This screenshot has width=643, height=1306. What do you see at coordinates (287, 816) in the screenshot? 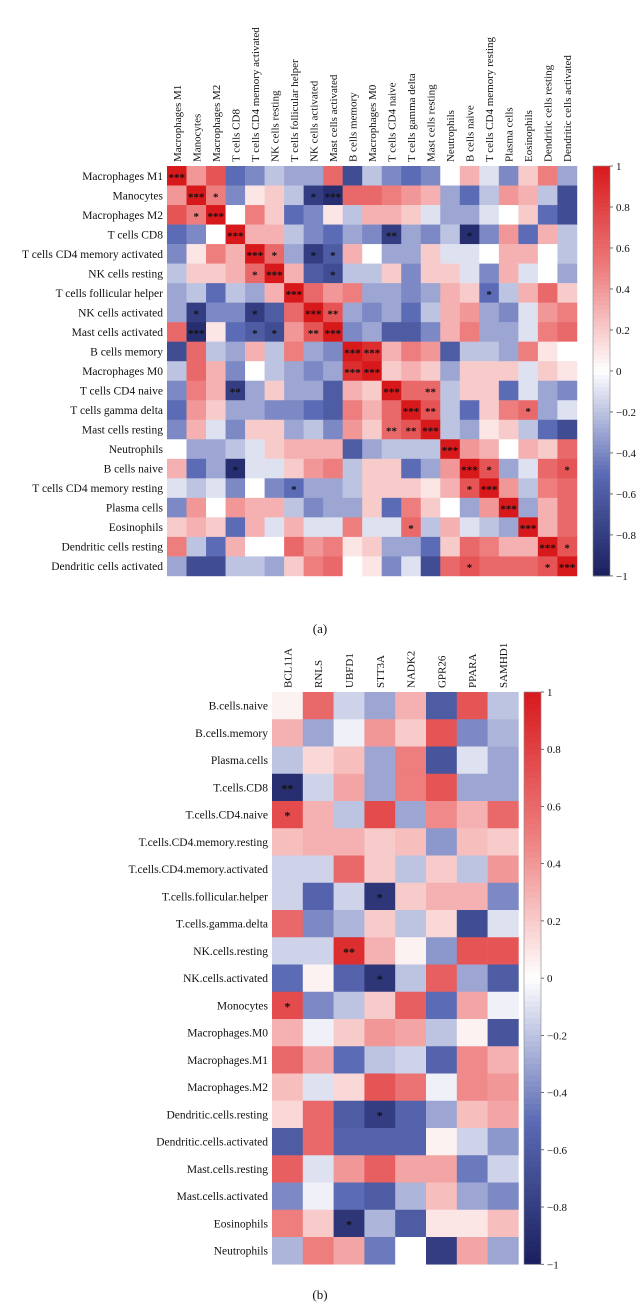
I see `panel-b-significance-label: *` at bounding box center [287, 816].